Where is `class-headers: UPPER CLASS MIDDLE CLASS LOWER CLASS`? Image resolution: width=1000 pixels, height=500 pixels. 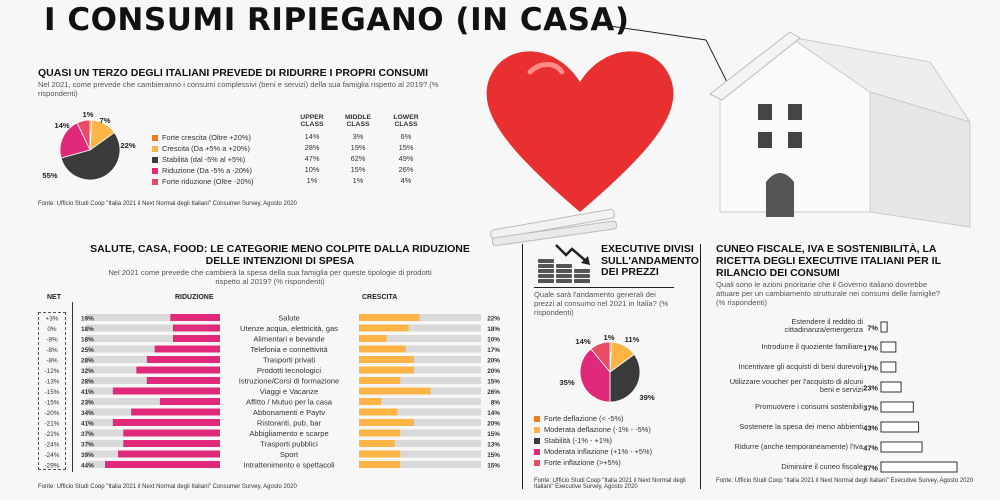
class-headers: UPPER CLASS MIDDLE CLASS LOWER CLASS is located at coordinates (360, 121).